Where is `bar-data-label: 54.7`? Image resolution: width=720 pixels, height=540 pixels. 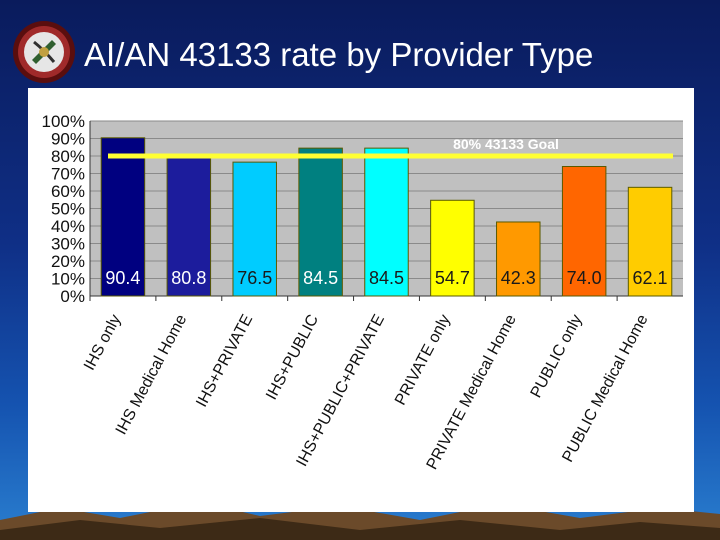 bar-data-label: 54.7 is located at coordinates (452, 278).